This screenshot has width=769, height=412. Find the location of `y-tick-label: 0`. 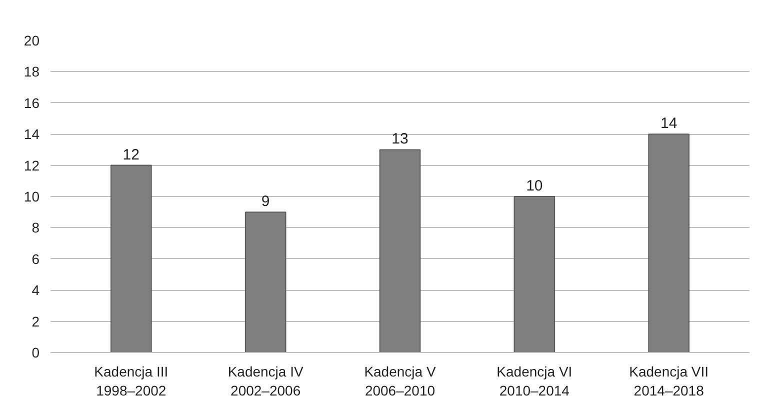

y-tick-label: 0 is located at coordinates (36, 352).